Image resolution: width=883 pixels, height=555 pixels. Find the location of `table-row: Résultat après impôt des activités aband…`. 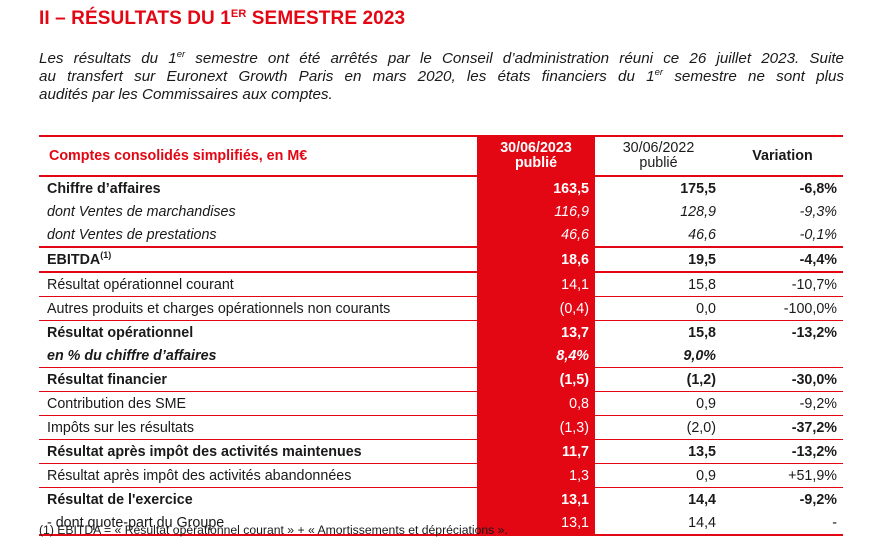

table-row: Résultat après impôt des activités aband… is located at coordinates (441, 475).